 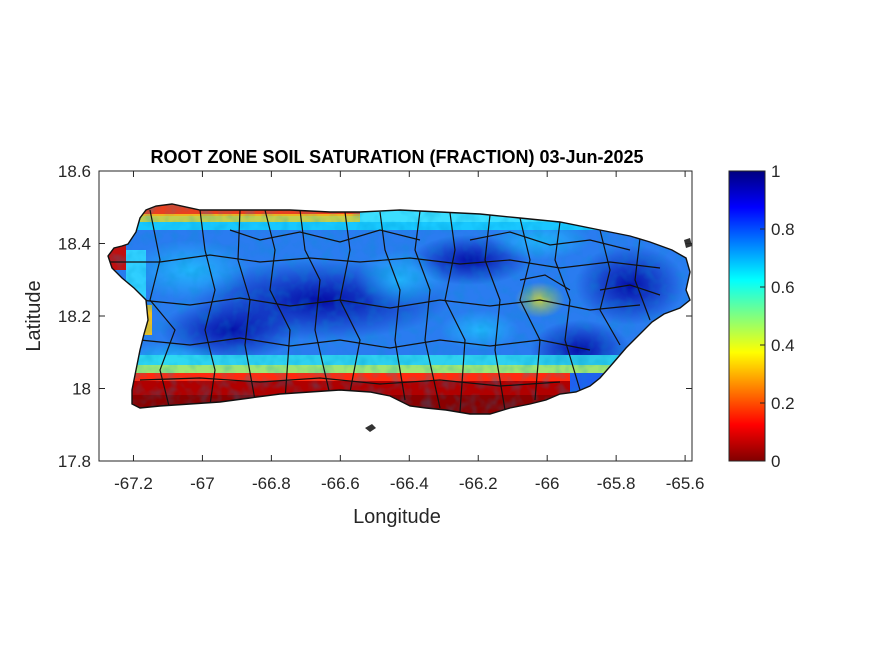 I want to click on colorbar-tick-label: 0, so click(x=775, y=461).